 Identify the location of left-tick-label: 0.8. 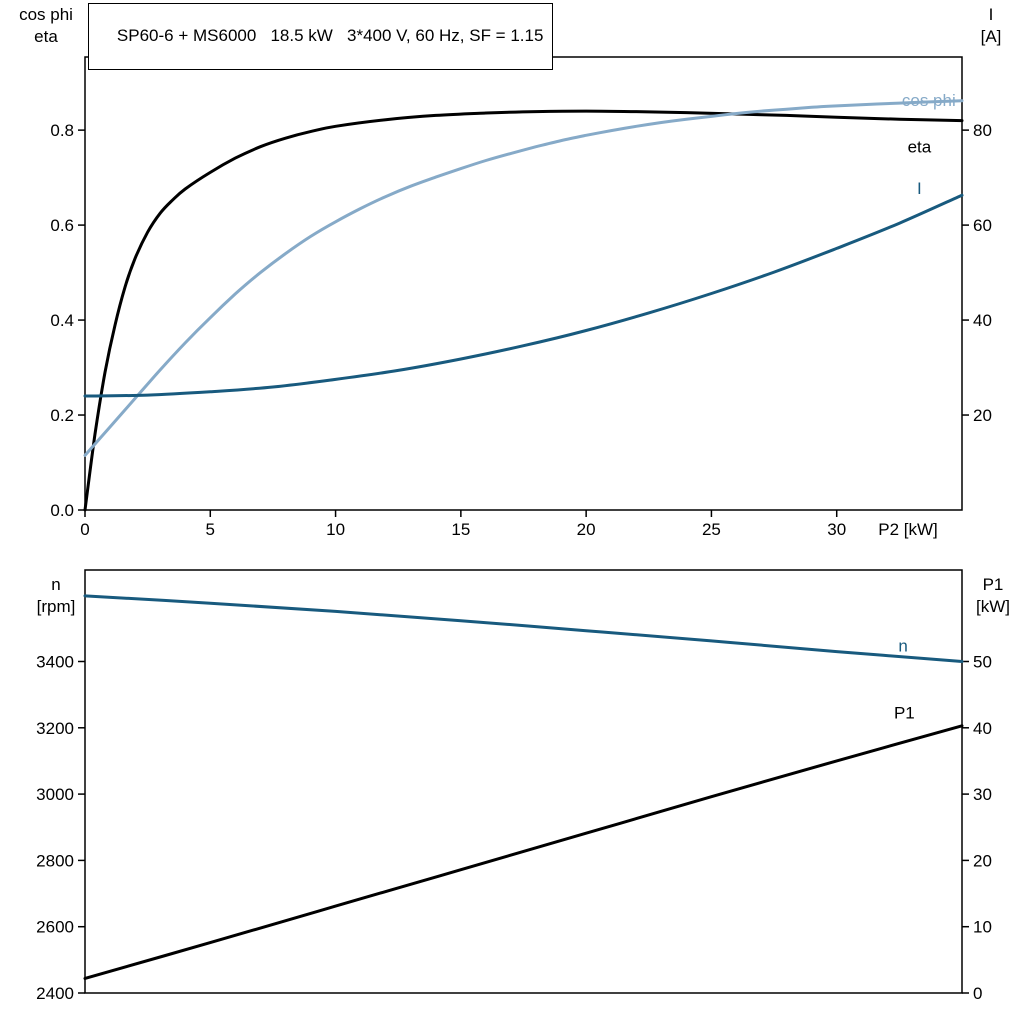
(62, 130).